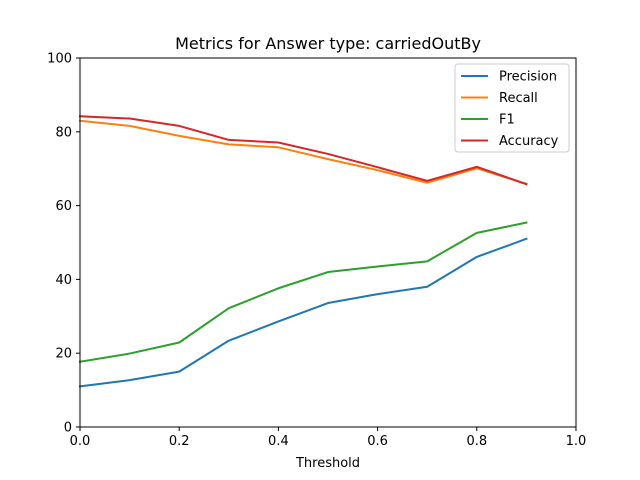  I want to click on x-tick-label: 0.4, so click(278, 441).